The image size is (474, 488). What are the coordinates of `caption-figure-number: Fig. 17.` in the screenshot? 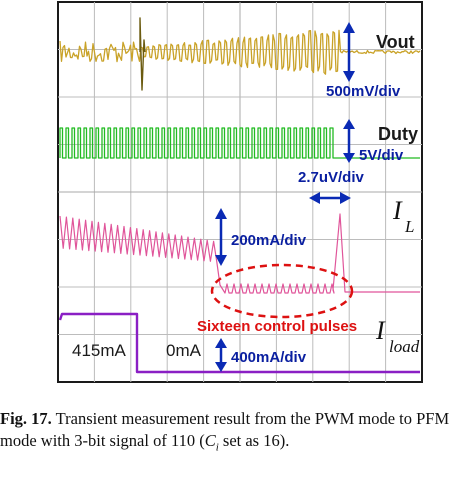 It's located at (26, 418).